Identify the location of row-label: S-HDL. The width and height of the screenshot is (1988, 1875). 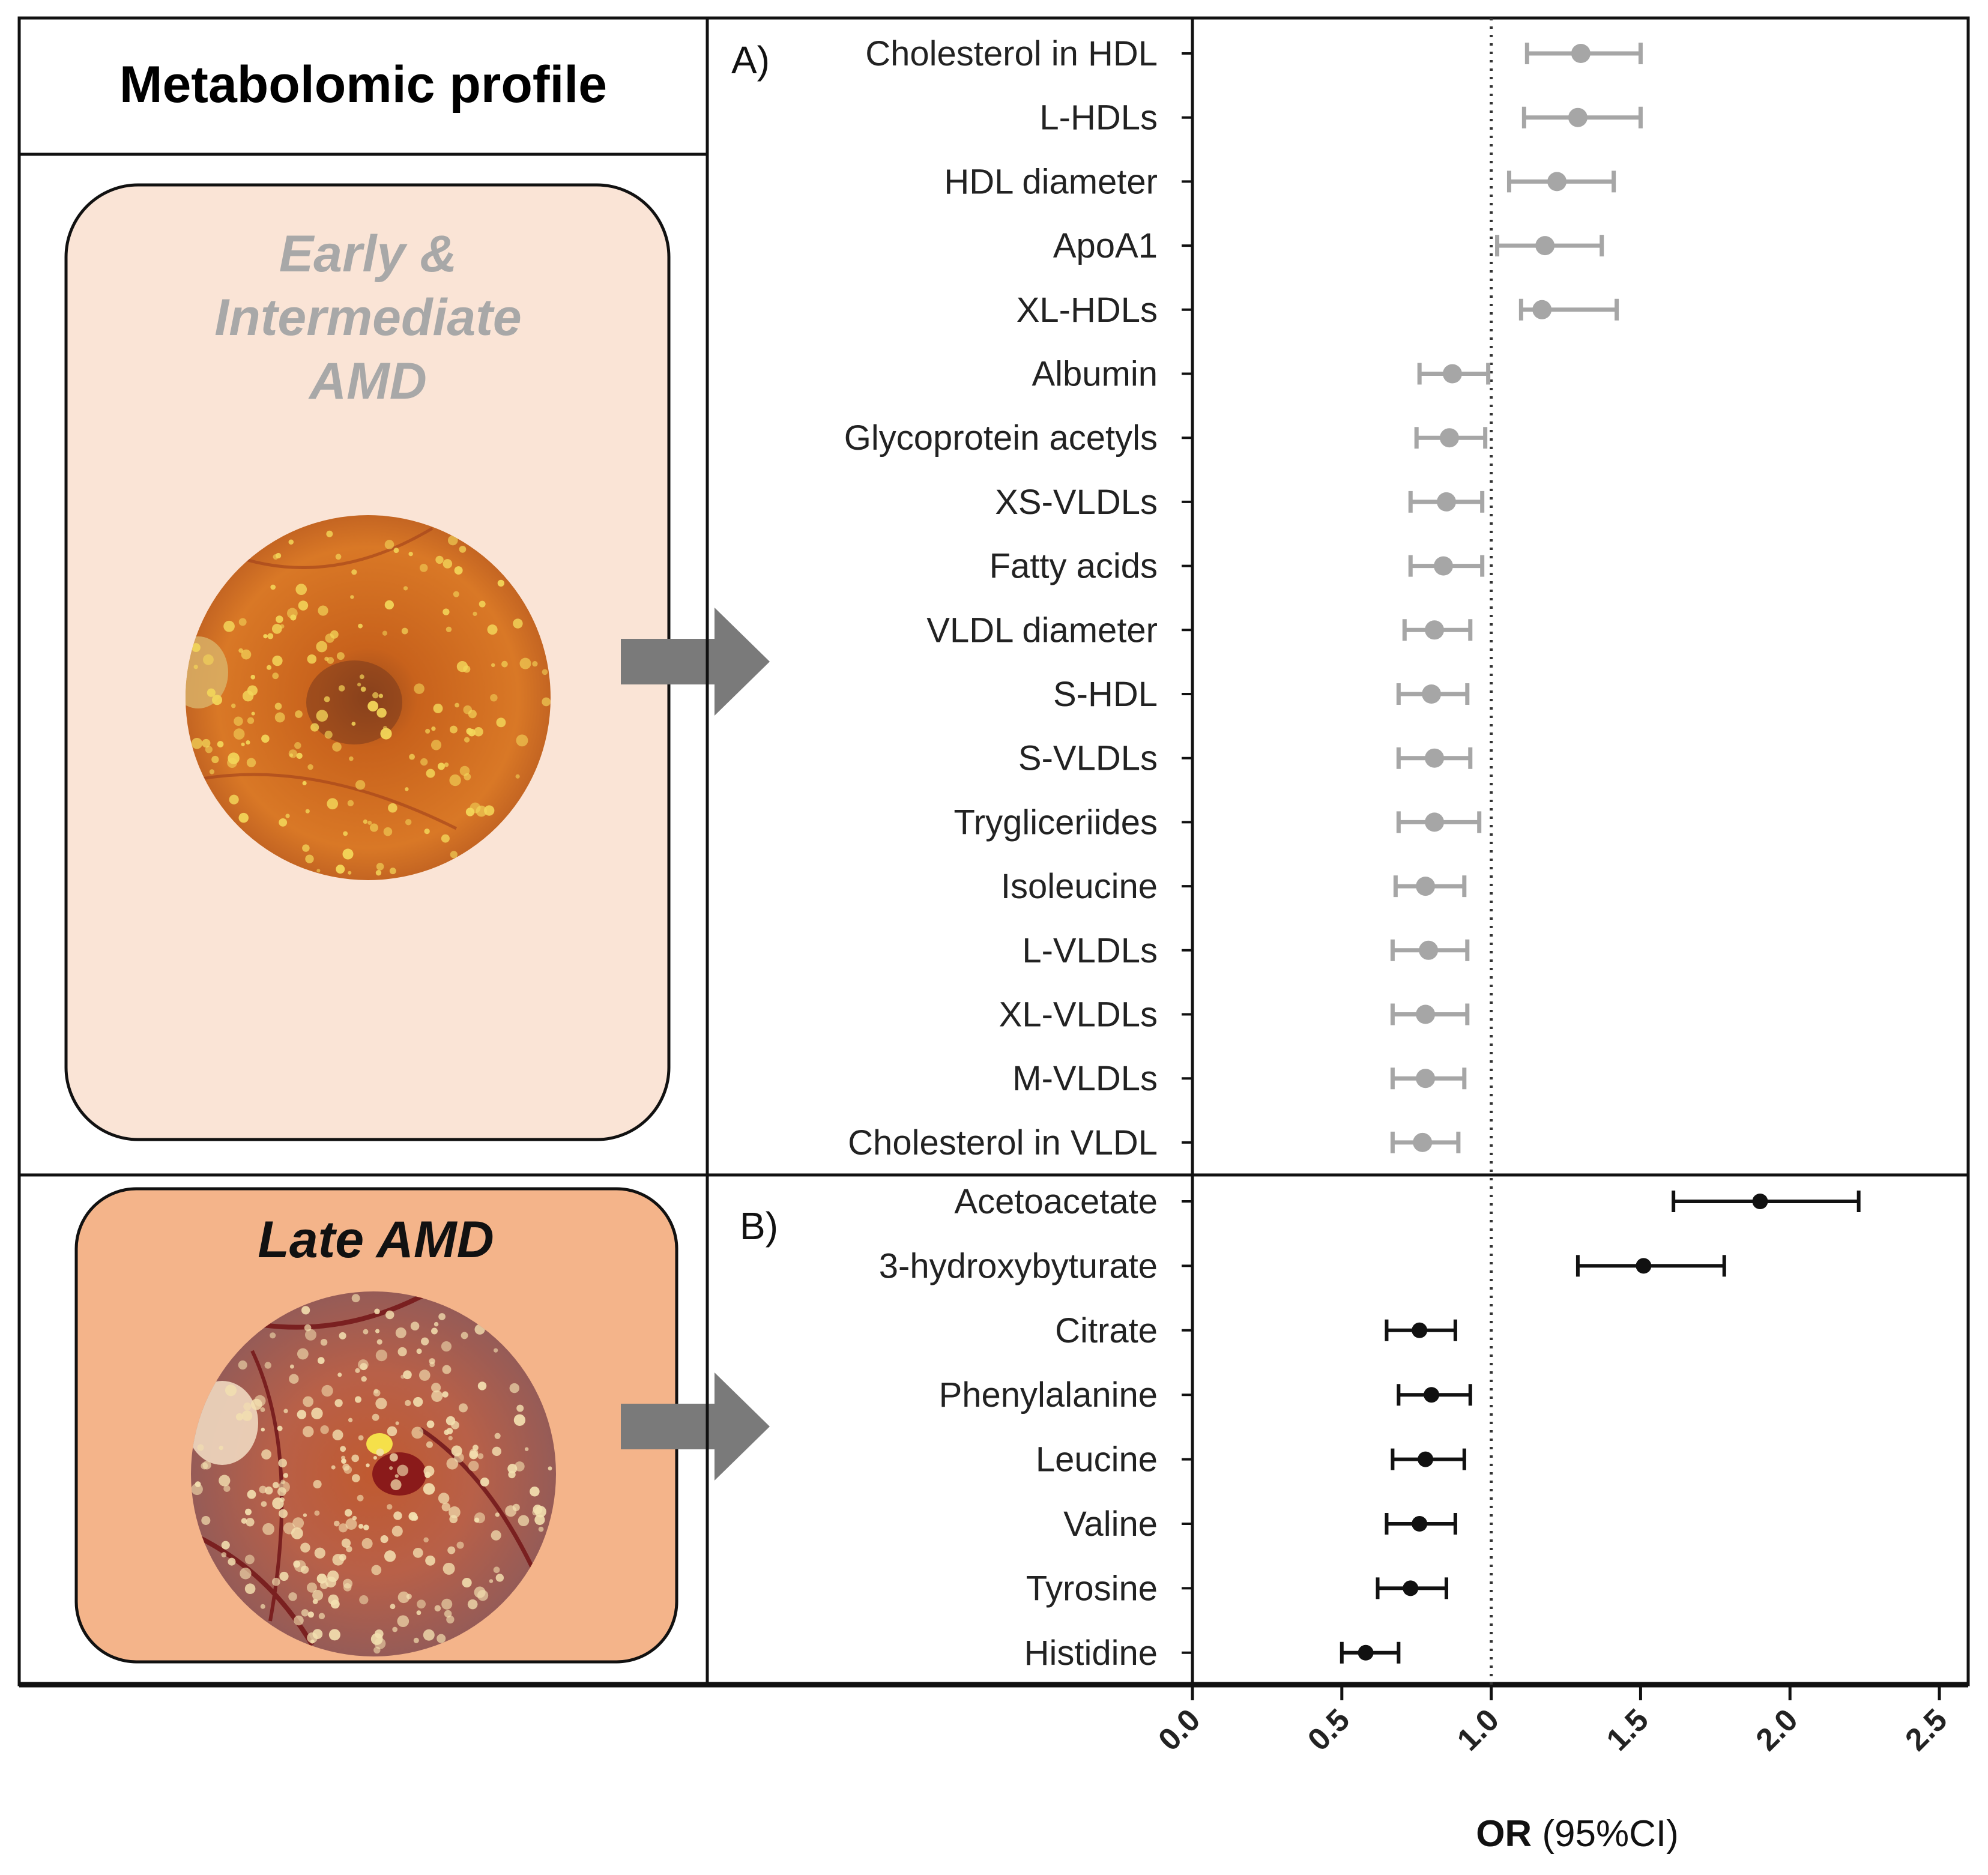
(1105, 694).